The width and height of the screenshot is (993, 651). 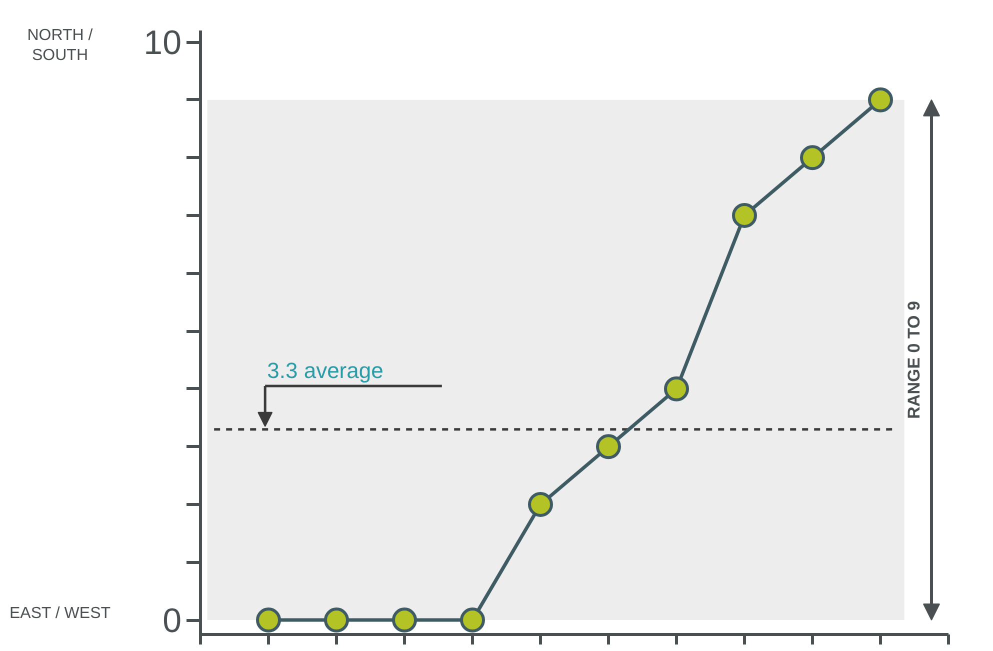 What do you see at coordinates (60, 614) in the screenshot?
I see `text: EAST / WEST` at bounding box center [60, 614].